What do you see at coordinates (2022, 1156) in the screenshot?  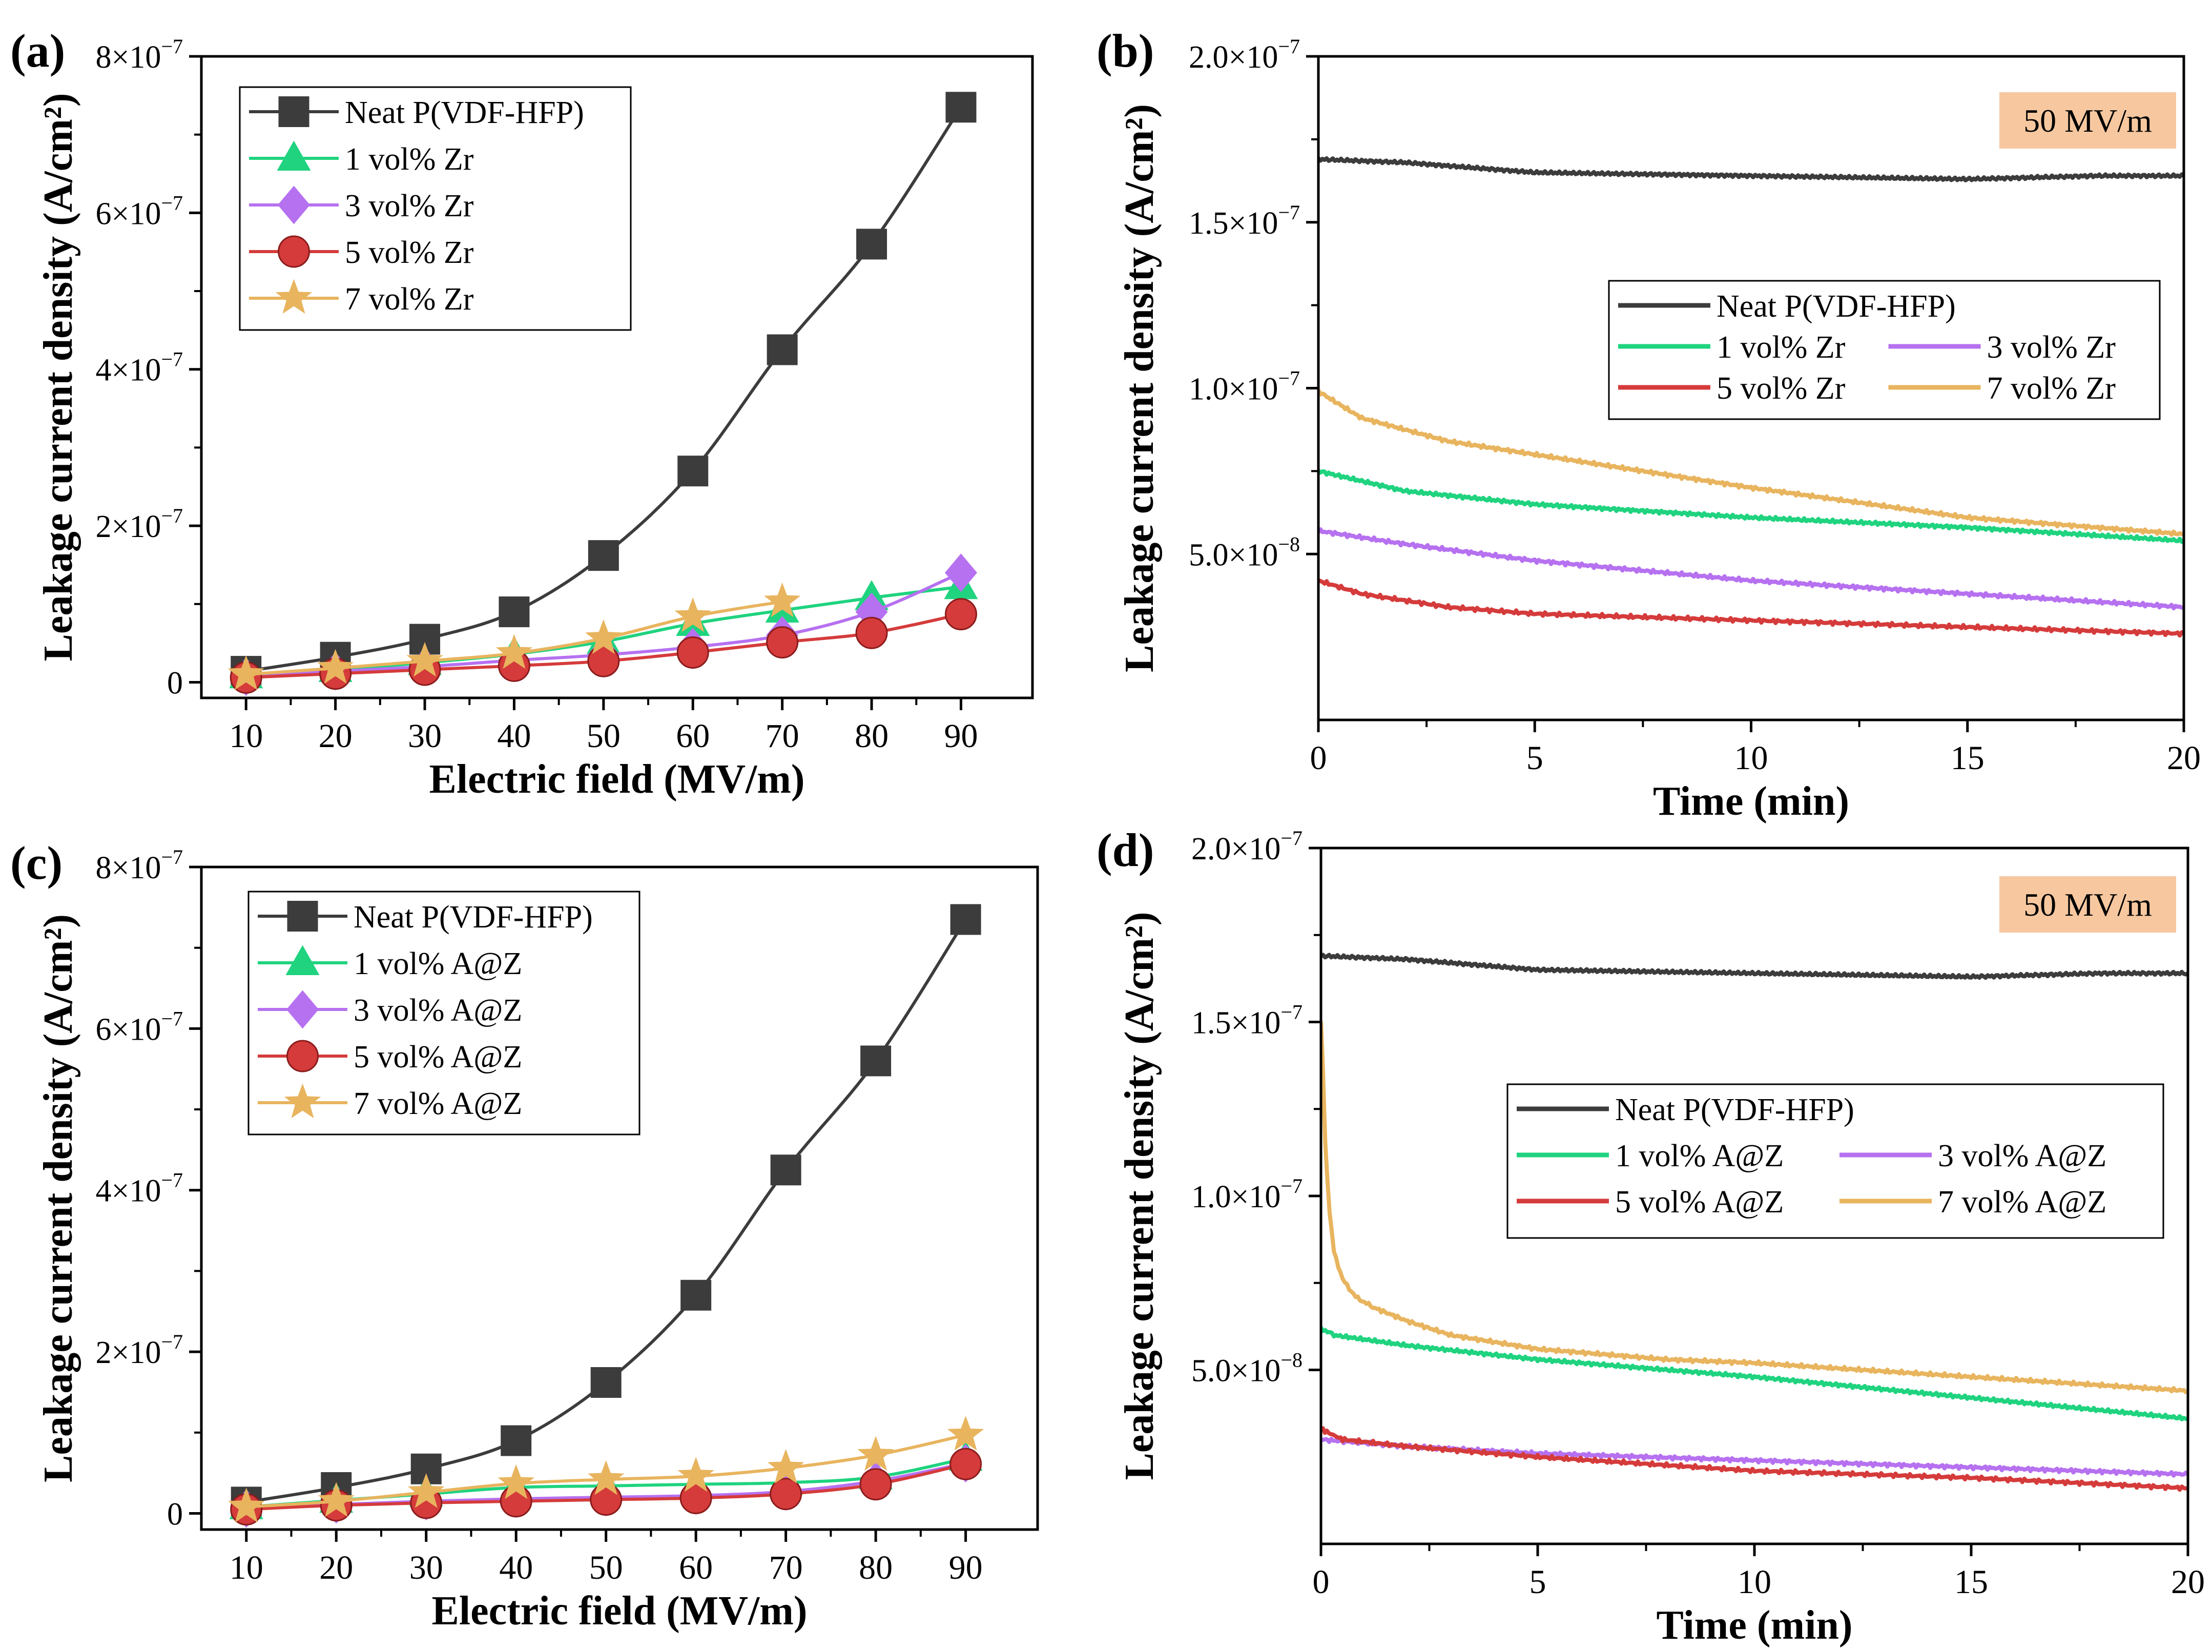 I see `legend-label: 3 vol% A@Z` at bounding box center [2022, 1156].